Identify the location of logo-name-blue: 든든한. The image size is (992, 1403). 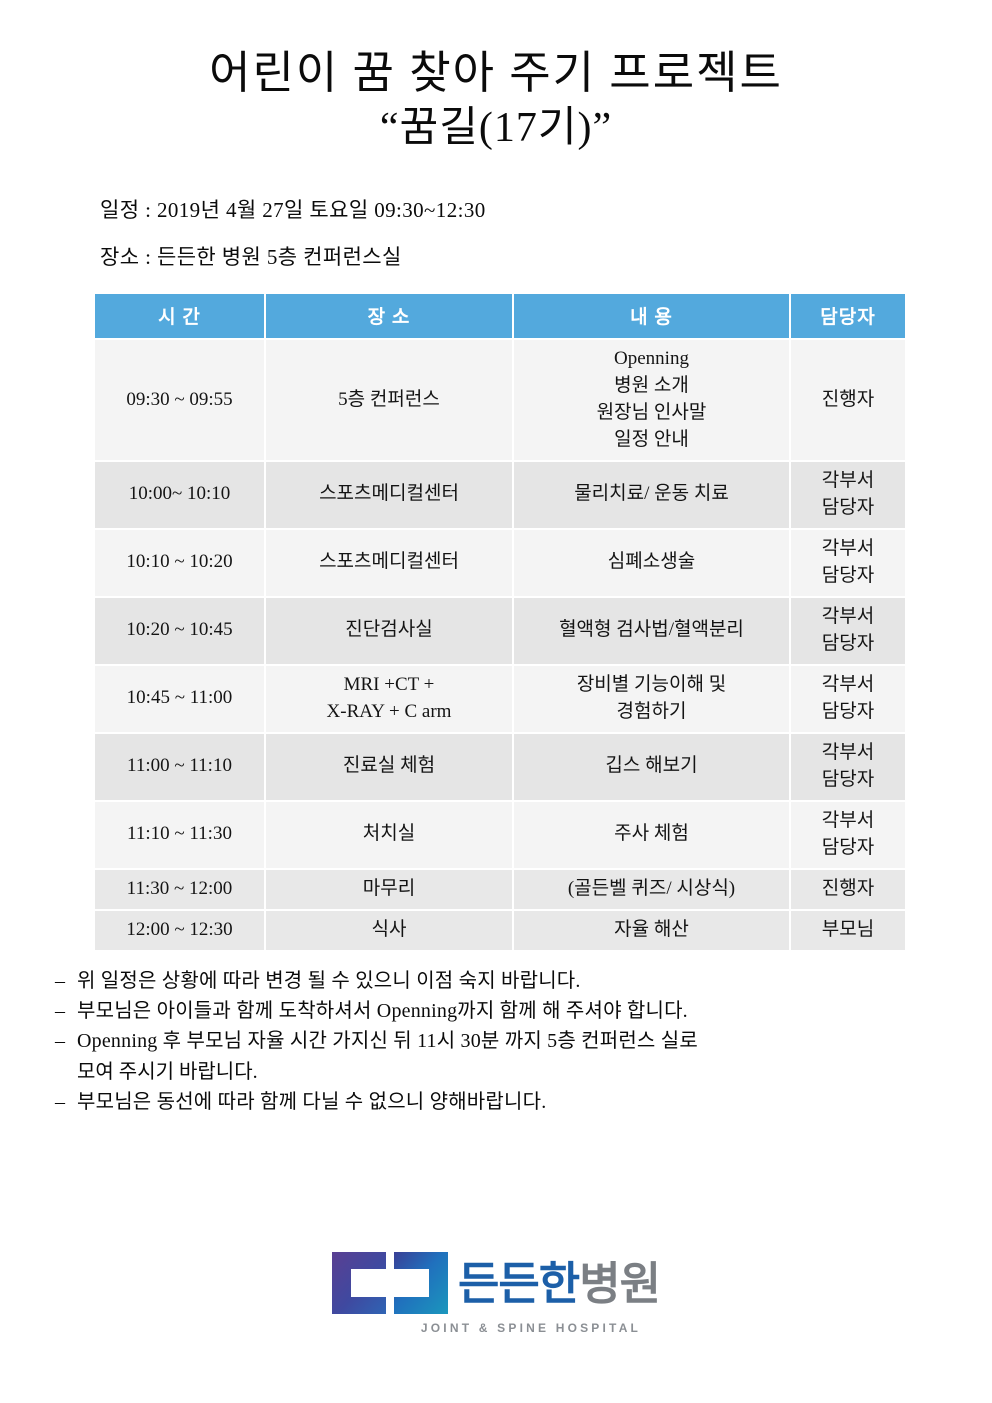
(518, 1283).